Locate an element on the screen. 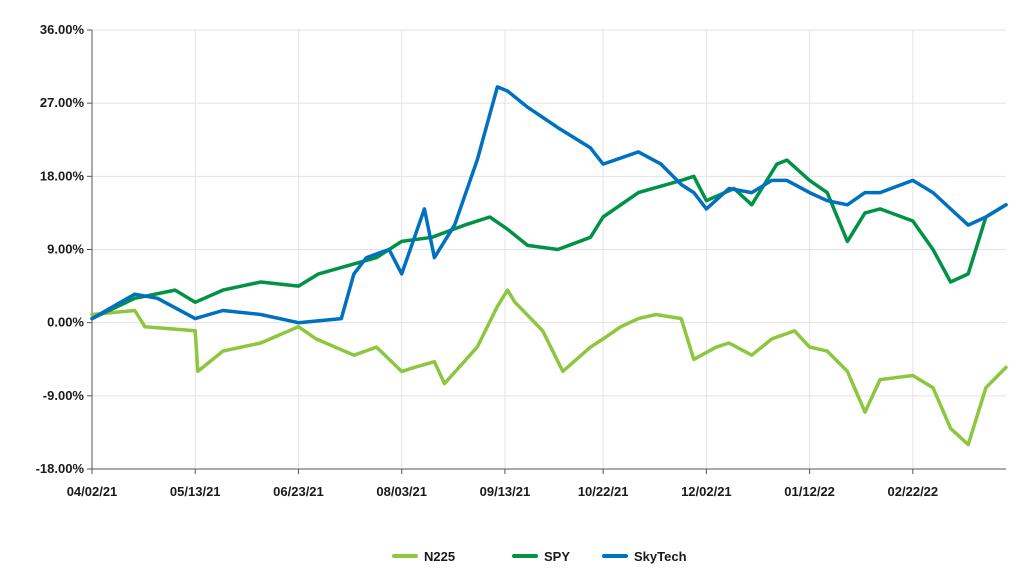 The image size is (1024, 573). x-tick-label: 12/02/21 is located at coordinates (706, 491).